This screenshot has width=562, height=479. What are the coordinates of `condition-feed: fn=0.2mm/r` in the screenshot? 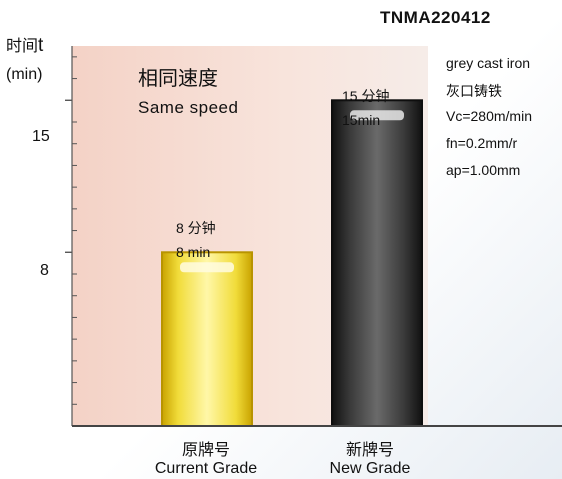 It's located at (482, 143).